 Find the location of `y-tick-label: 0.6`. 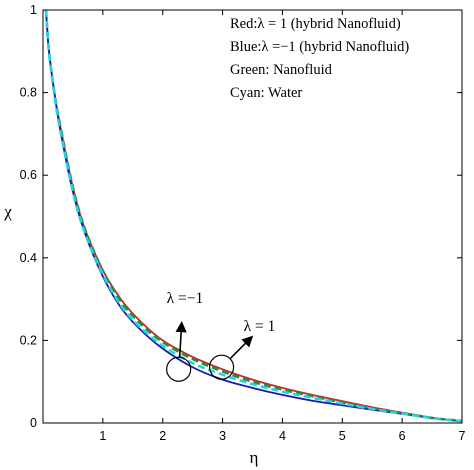

y-tick-label: 0.6 is located at coordinates (28, 175).